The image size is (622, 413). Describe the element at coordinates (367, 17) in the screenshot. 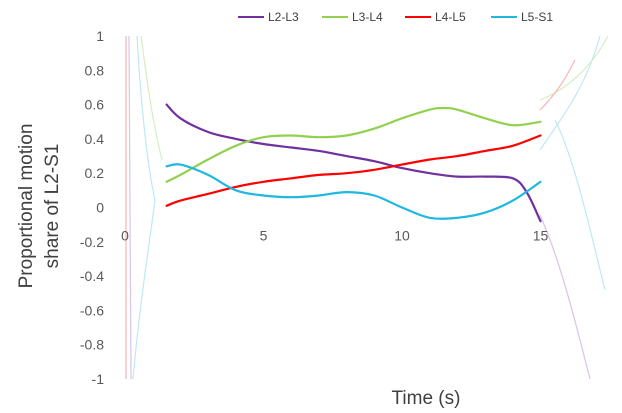

I see `legend-label-l3-l4: L3-L4` at that location.